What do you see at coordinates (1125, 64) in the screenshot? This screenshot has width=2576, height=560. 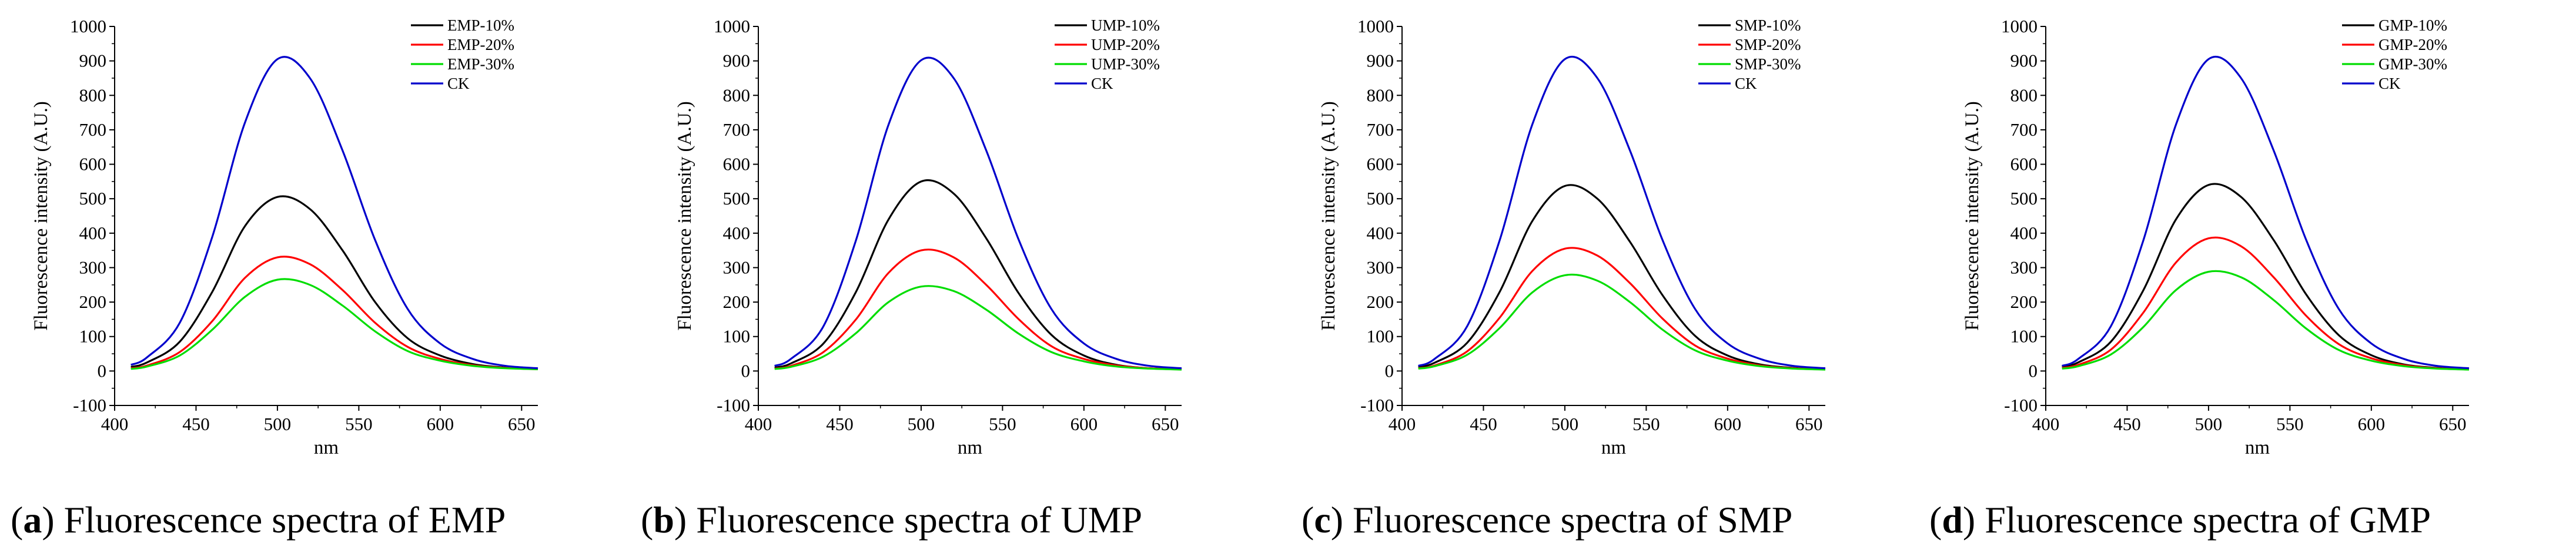 I see `legend-label-2: UMP-30%` at bounding box center [1125, 64].